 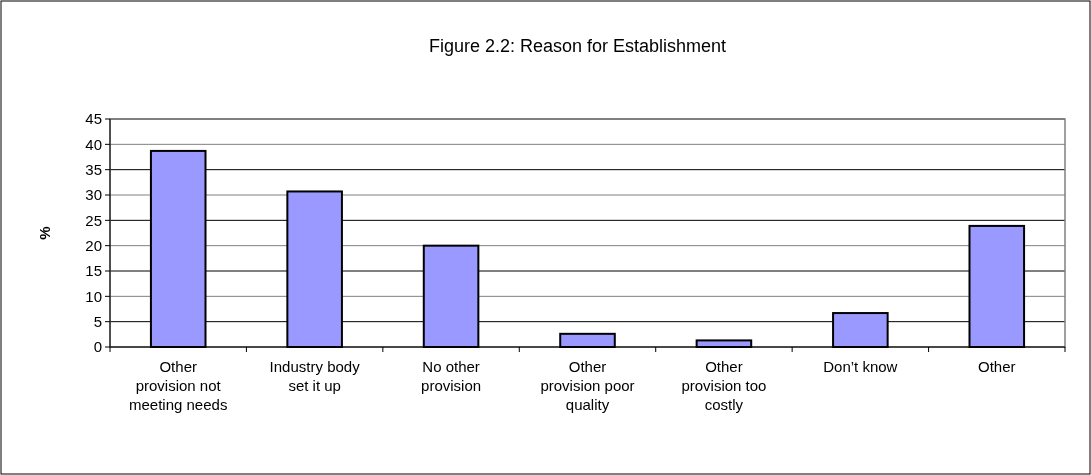 I want to click on y-tick-label: 45, so click(x=93, y=119).